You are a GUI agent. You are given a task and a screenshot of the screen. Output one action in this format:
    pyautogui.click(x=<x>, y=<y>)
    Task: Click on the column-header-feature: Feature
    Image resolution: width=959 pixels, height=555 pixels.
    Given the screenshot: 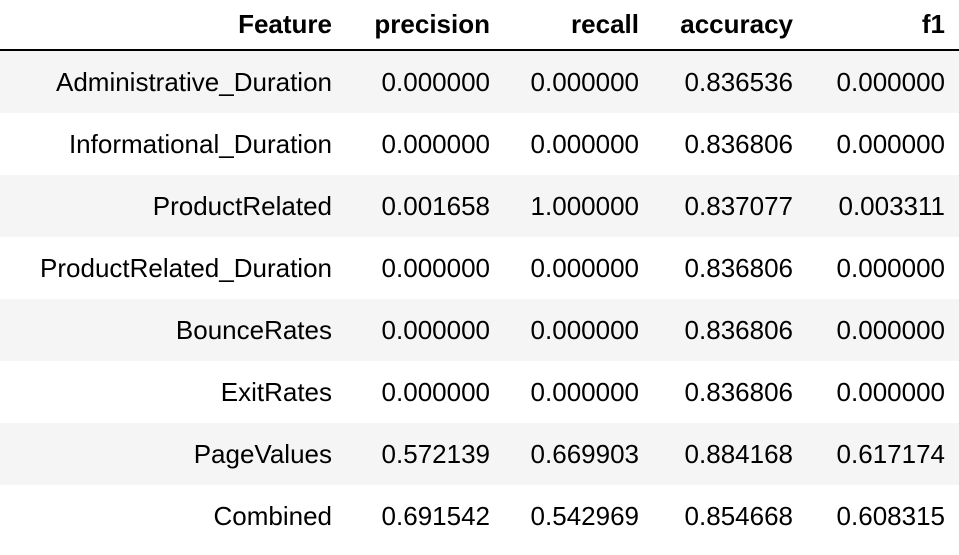 What is the action you would take?
    pyautogui.click(x=173, y=25)
    